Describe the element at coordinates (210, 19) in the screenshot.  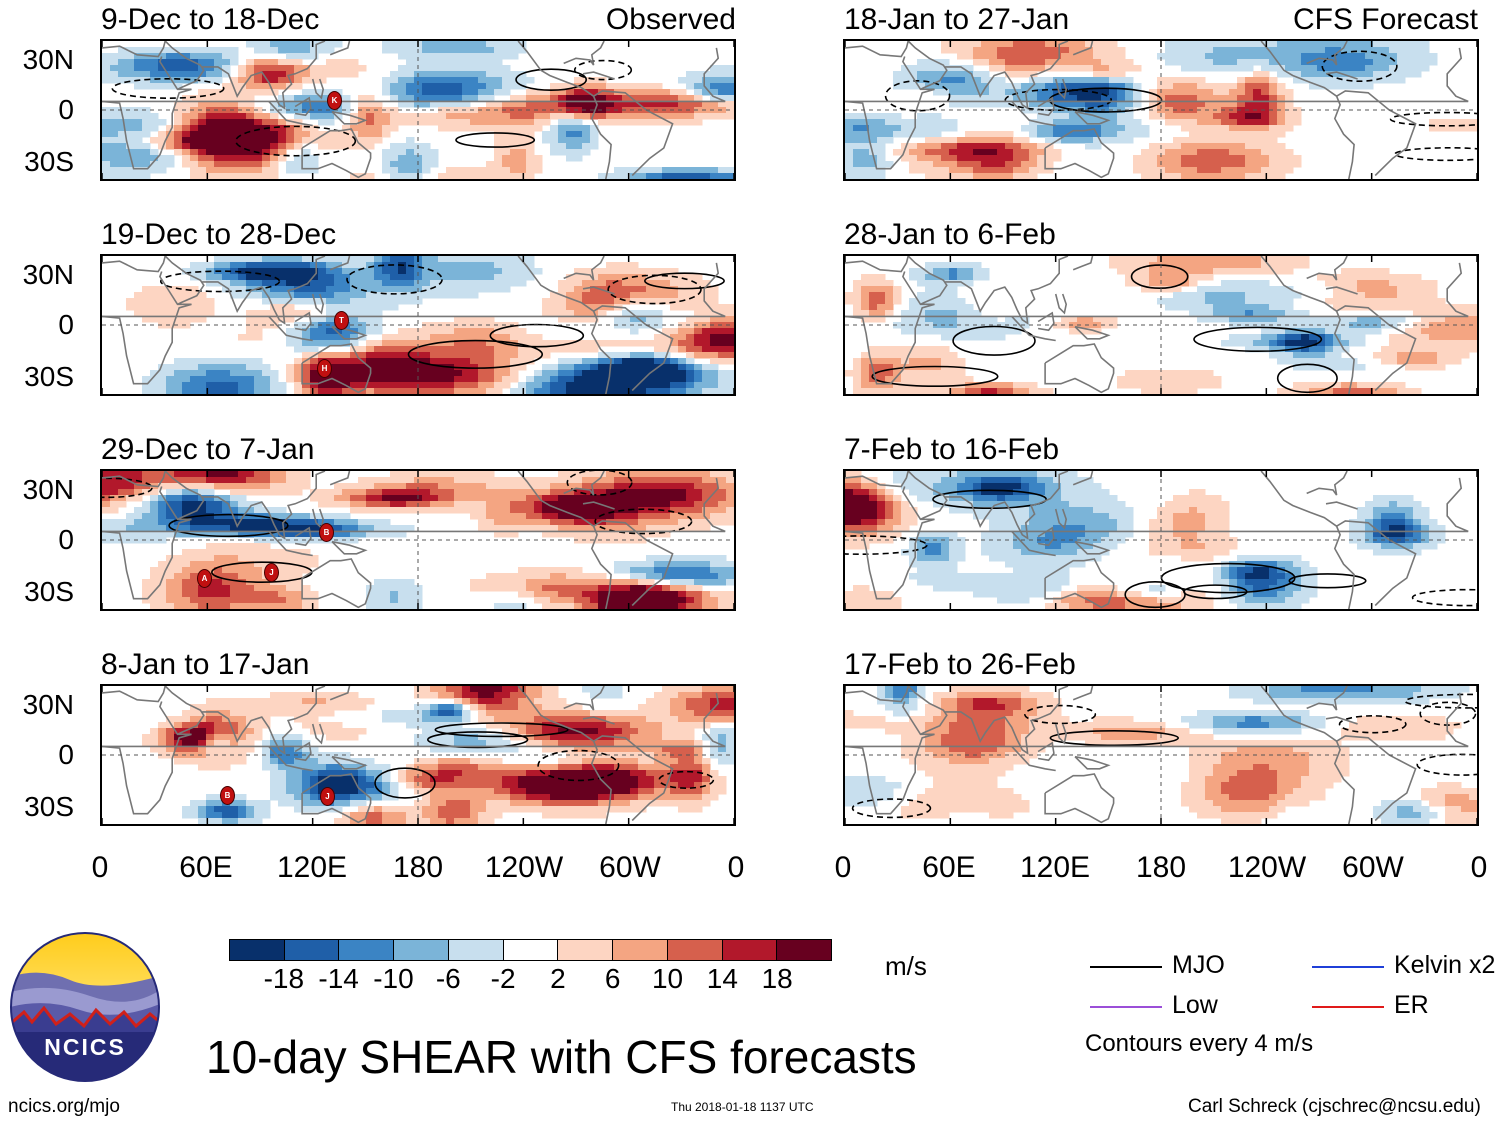
I see `panel-title-1: 9-Dec to 18-Dec` at that location.